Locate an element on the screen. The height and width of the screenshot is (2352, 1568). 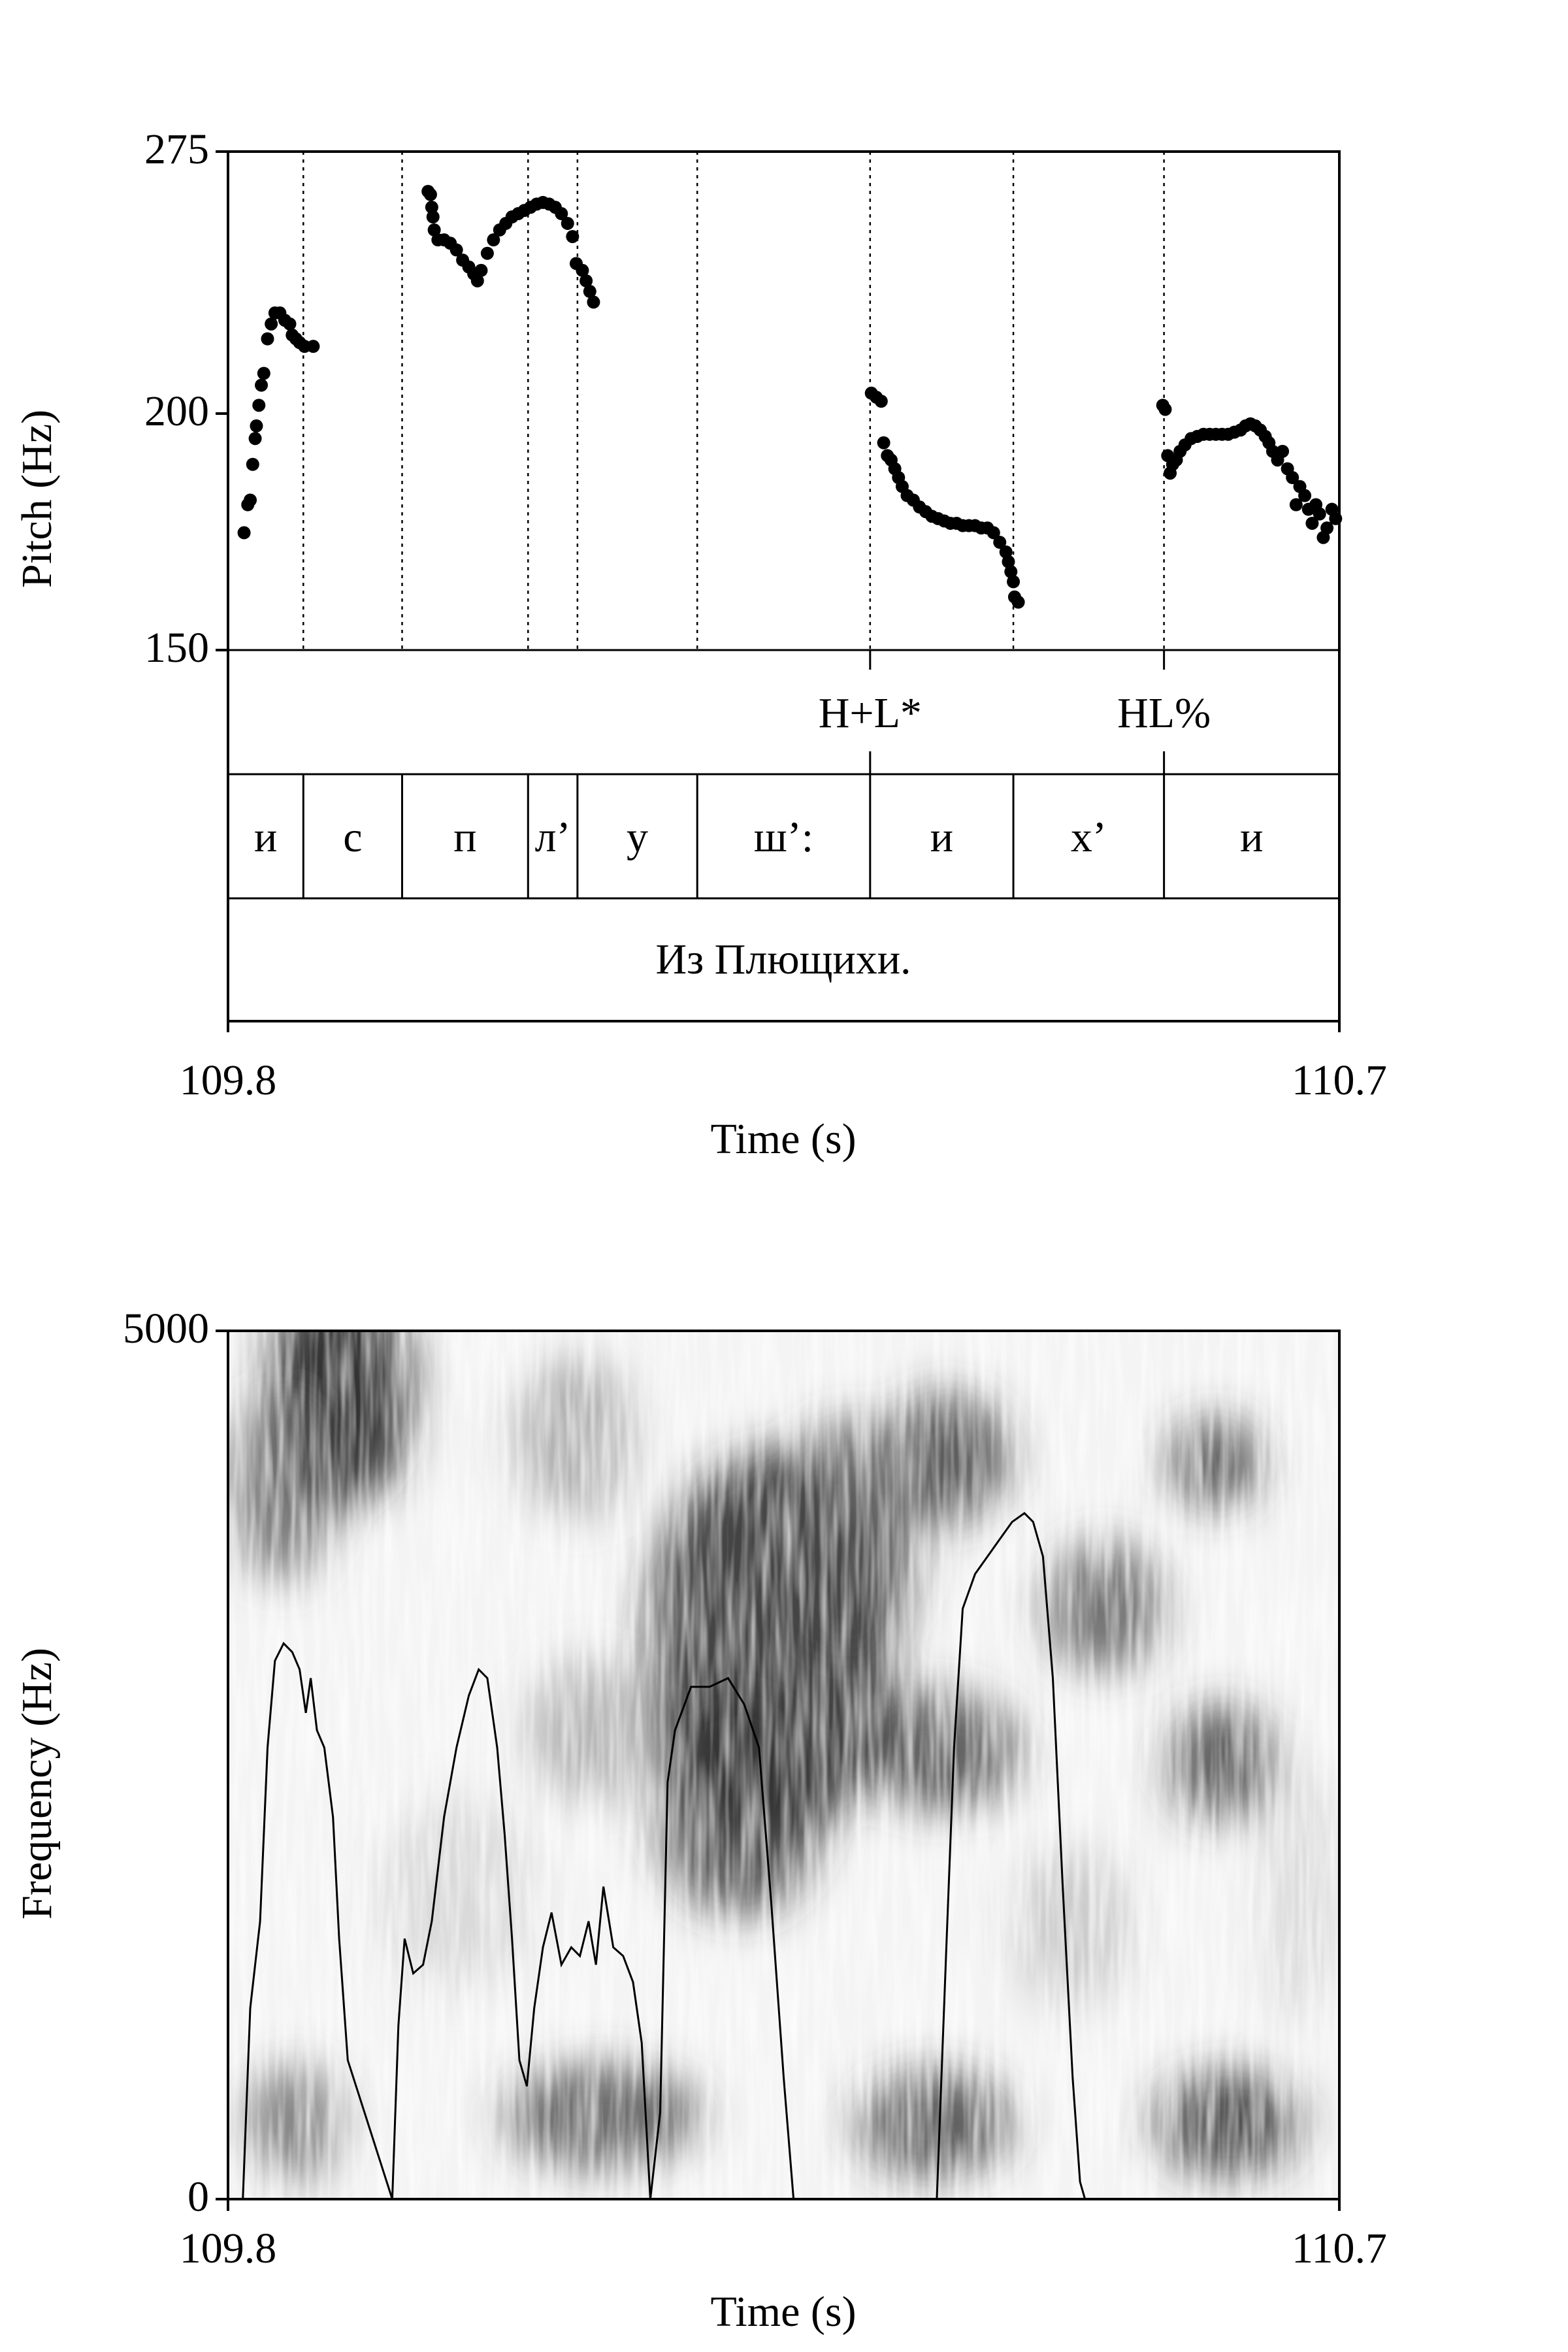
y-tick-label-0: 0 is located at coordinates (198, 2197).